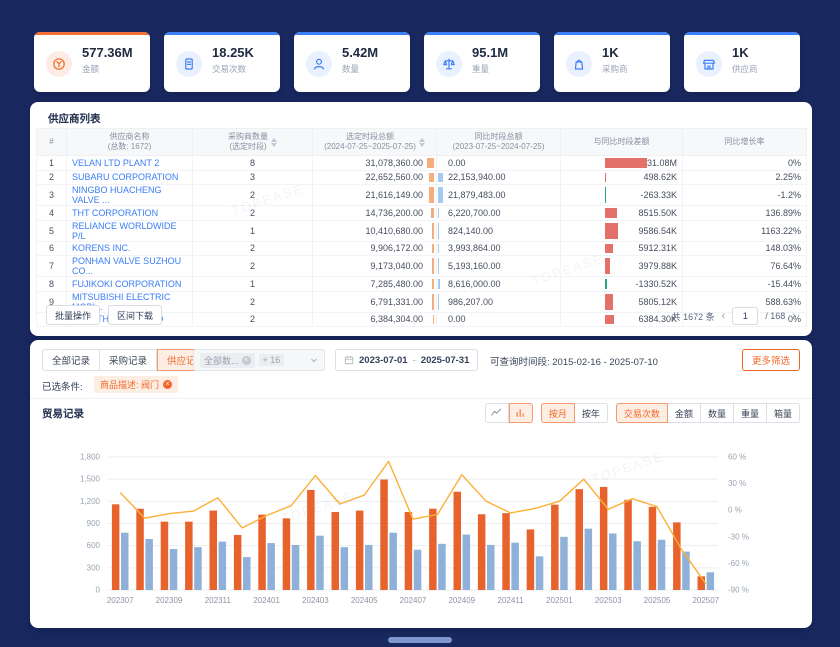 The image size is (840, 647). Describe the element at coordinates (744, 213) in the screenshot. I see `growth-cell: 136.89%` at that location.